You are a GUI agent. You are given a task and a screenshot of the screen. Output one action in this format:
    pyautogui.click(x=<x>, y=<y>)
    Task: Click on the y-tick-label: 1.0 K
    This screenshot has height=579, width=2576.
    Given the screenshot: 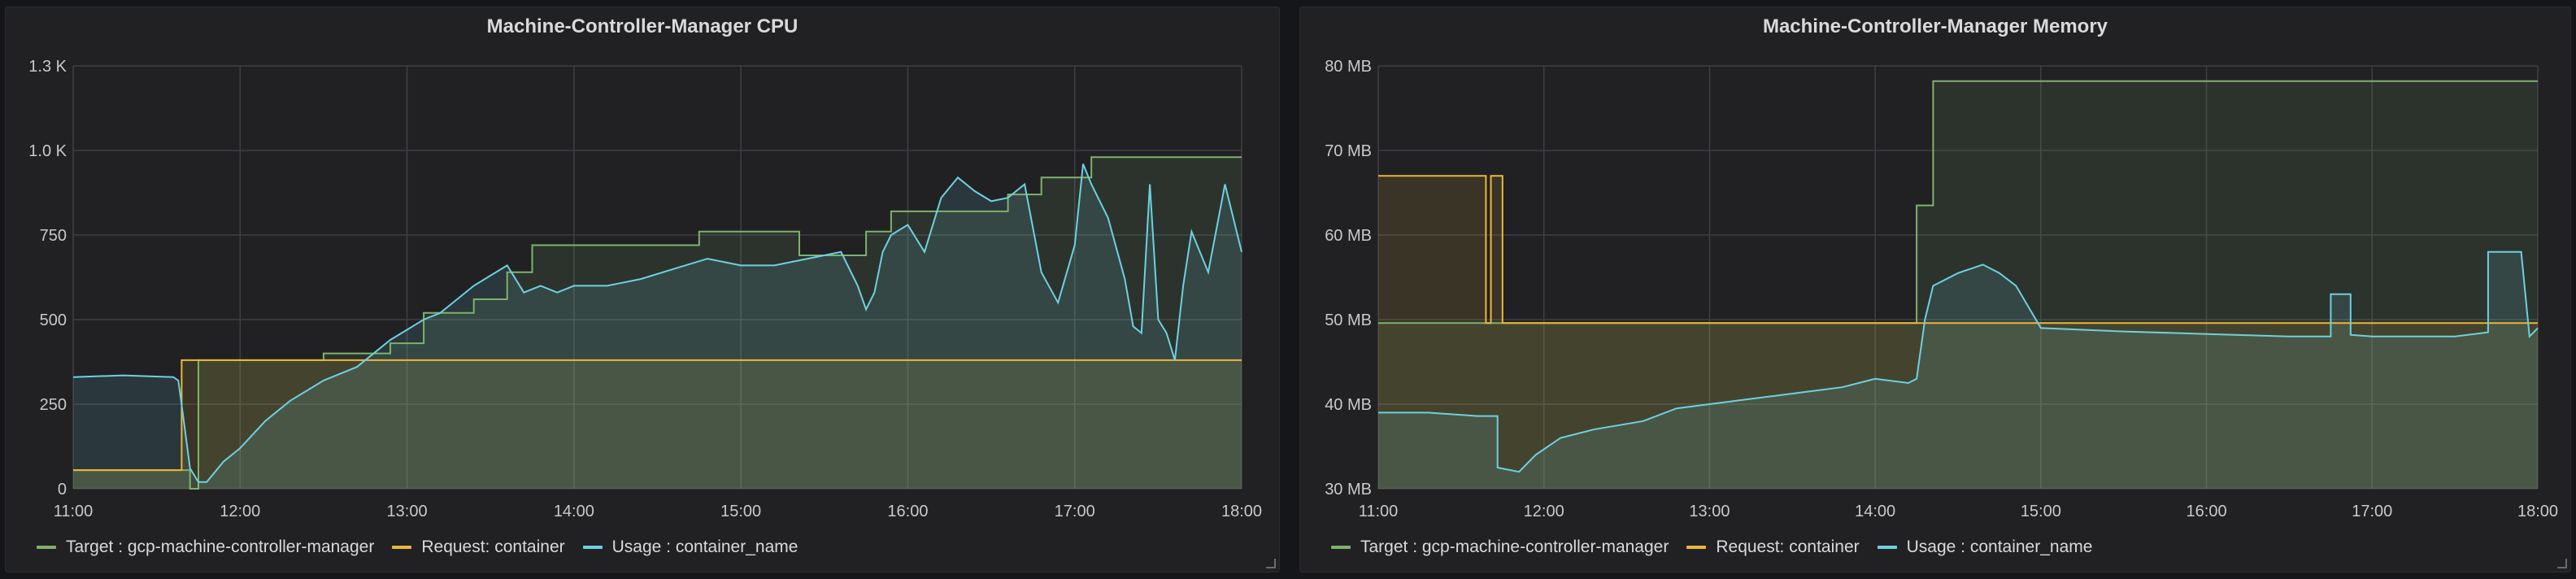 What is the action you would take?
    pyautogui.click(x=48, y=151)
    